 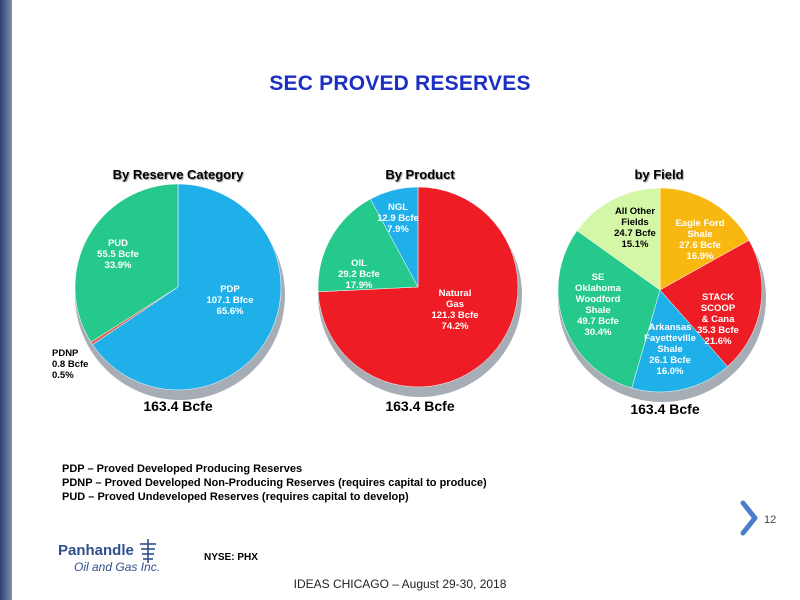 I want to click on chart-total-product: 163.4 Bcfe, so click(x=420, y=406).